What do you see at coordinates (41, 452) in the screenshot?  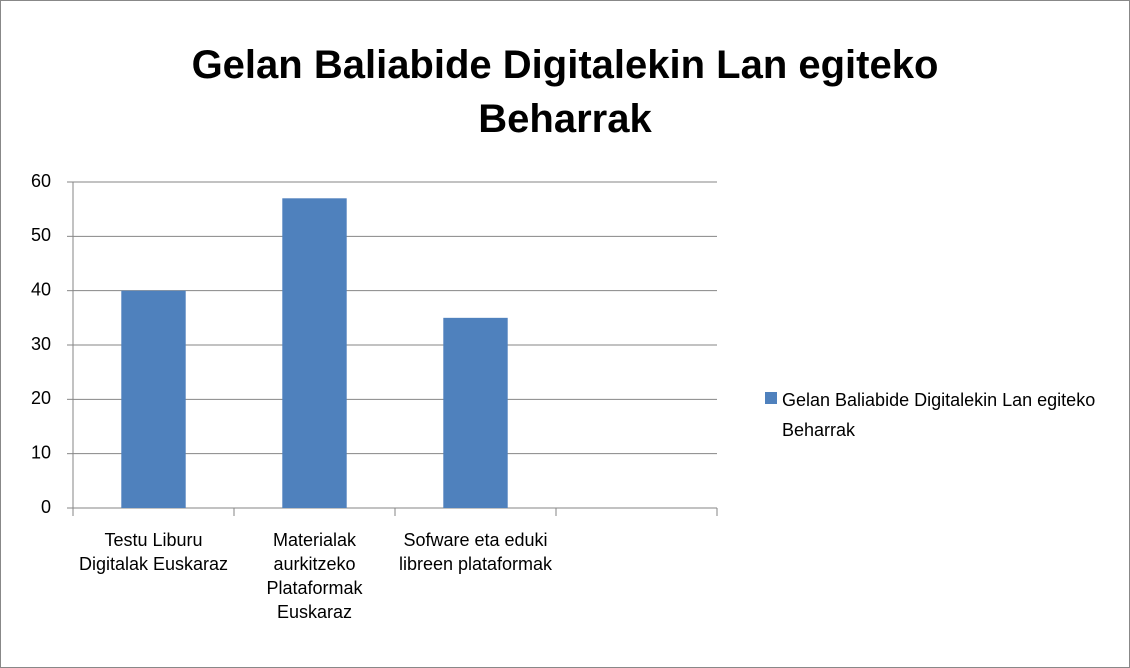 I see `y-tick-label: 10` at bounding box center [41, 452].